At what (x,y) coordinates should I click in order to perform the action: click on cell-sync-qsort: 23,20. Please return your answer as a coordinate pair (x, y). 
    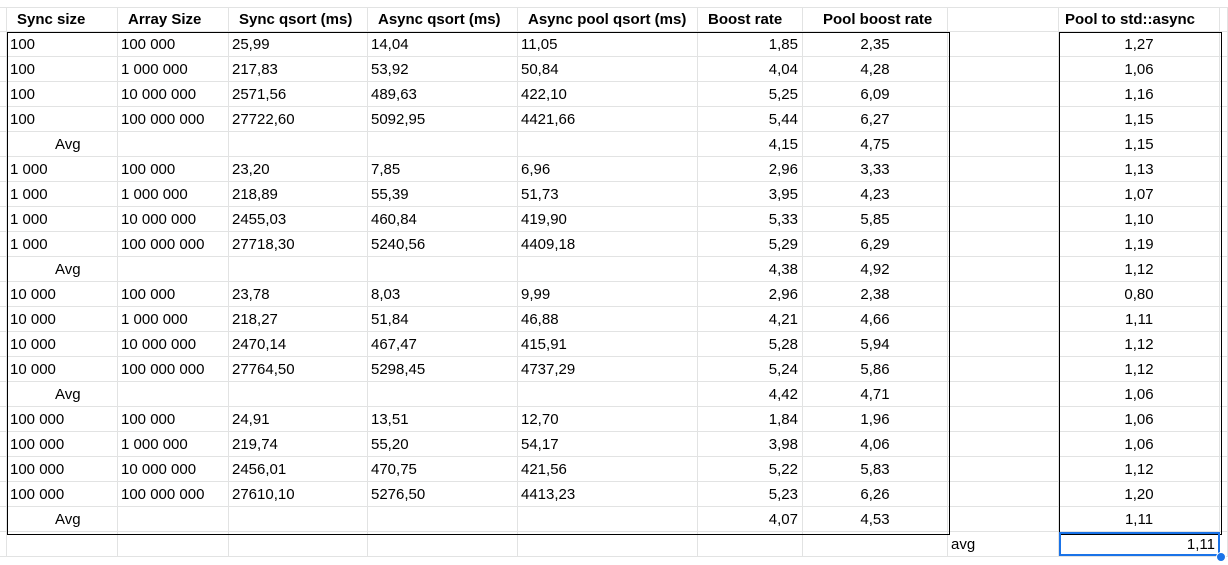
    Looking at the image, I should click on (298, 169).